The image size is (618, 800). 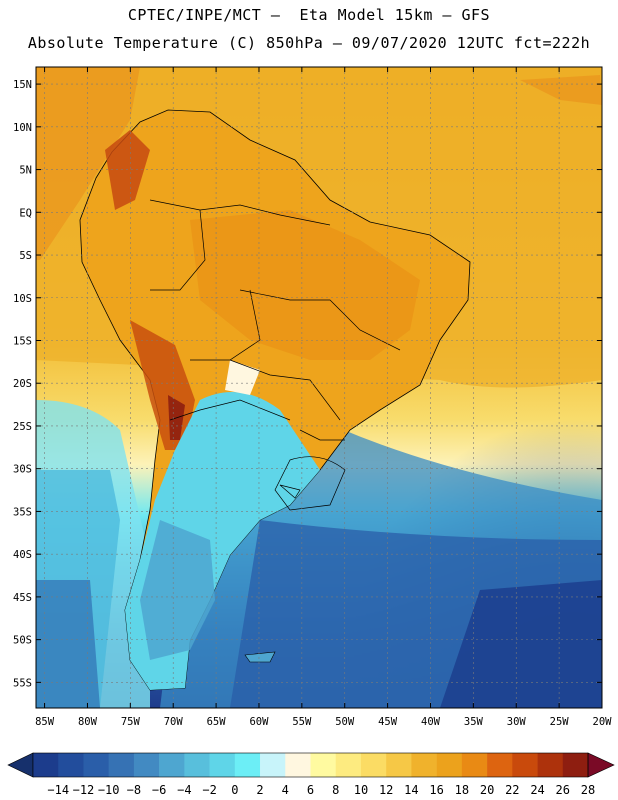 What do you see at coordinates (259, 790) in the screenshot?
I see `colorbar-label: 2` at bounding box center [259, 790].